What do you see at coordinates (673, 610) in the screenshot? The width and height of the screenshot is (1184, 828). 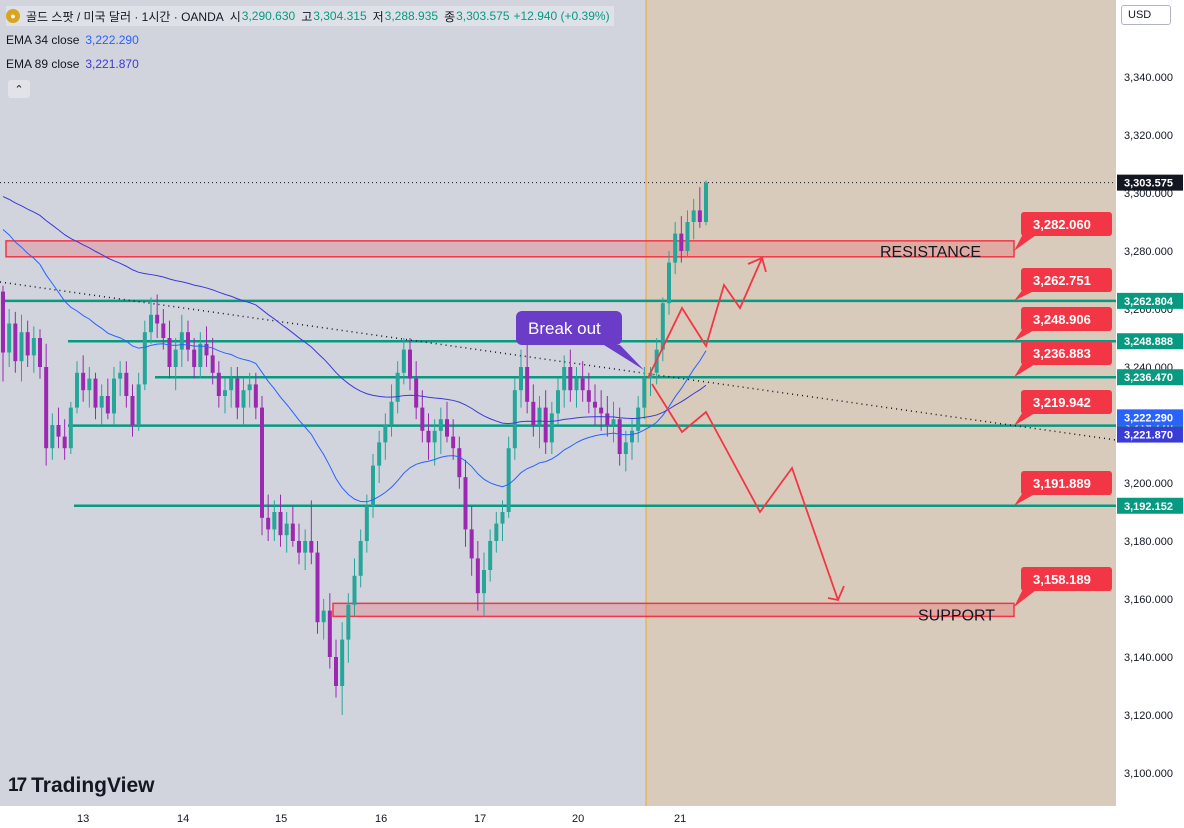 I see `zone-support` at bounding box center [673, 610].